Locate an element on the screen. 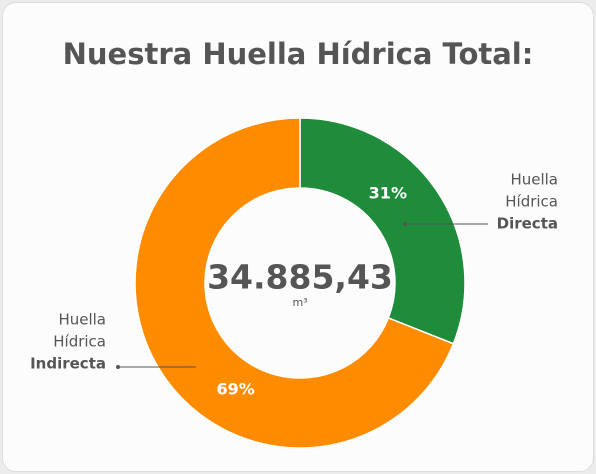 The image size is (596, 474). slice-value-label: 31% is located at coordinates (388, 193).